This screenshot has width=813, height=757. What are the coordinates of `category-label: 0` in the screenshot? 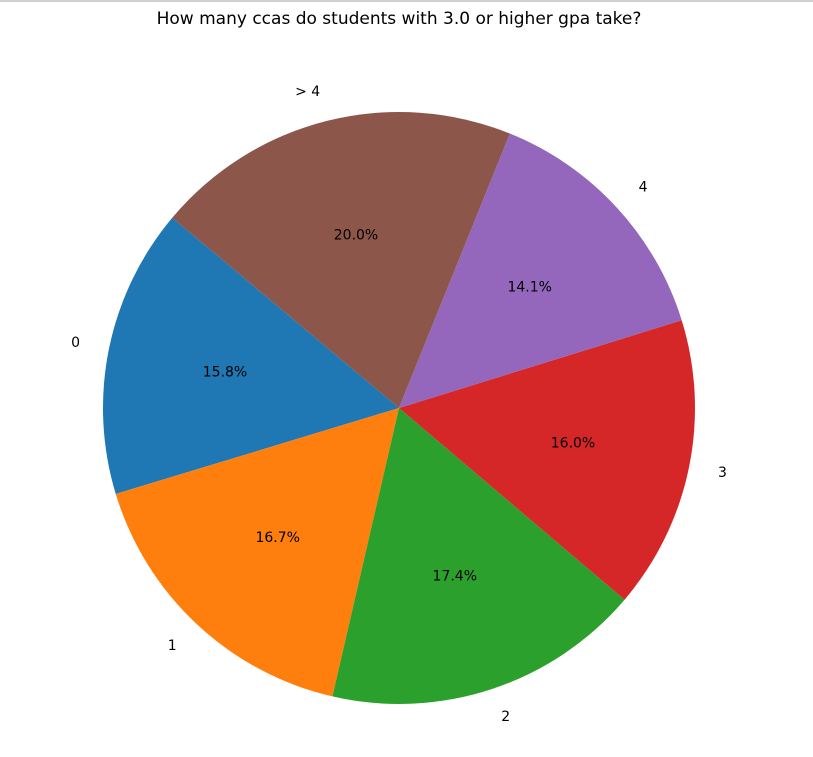 It's located at (75, 343).